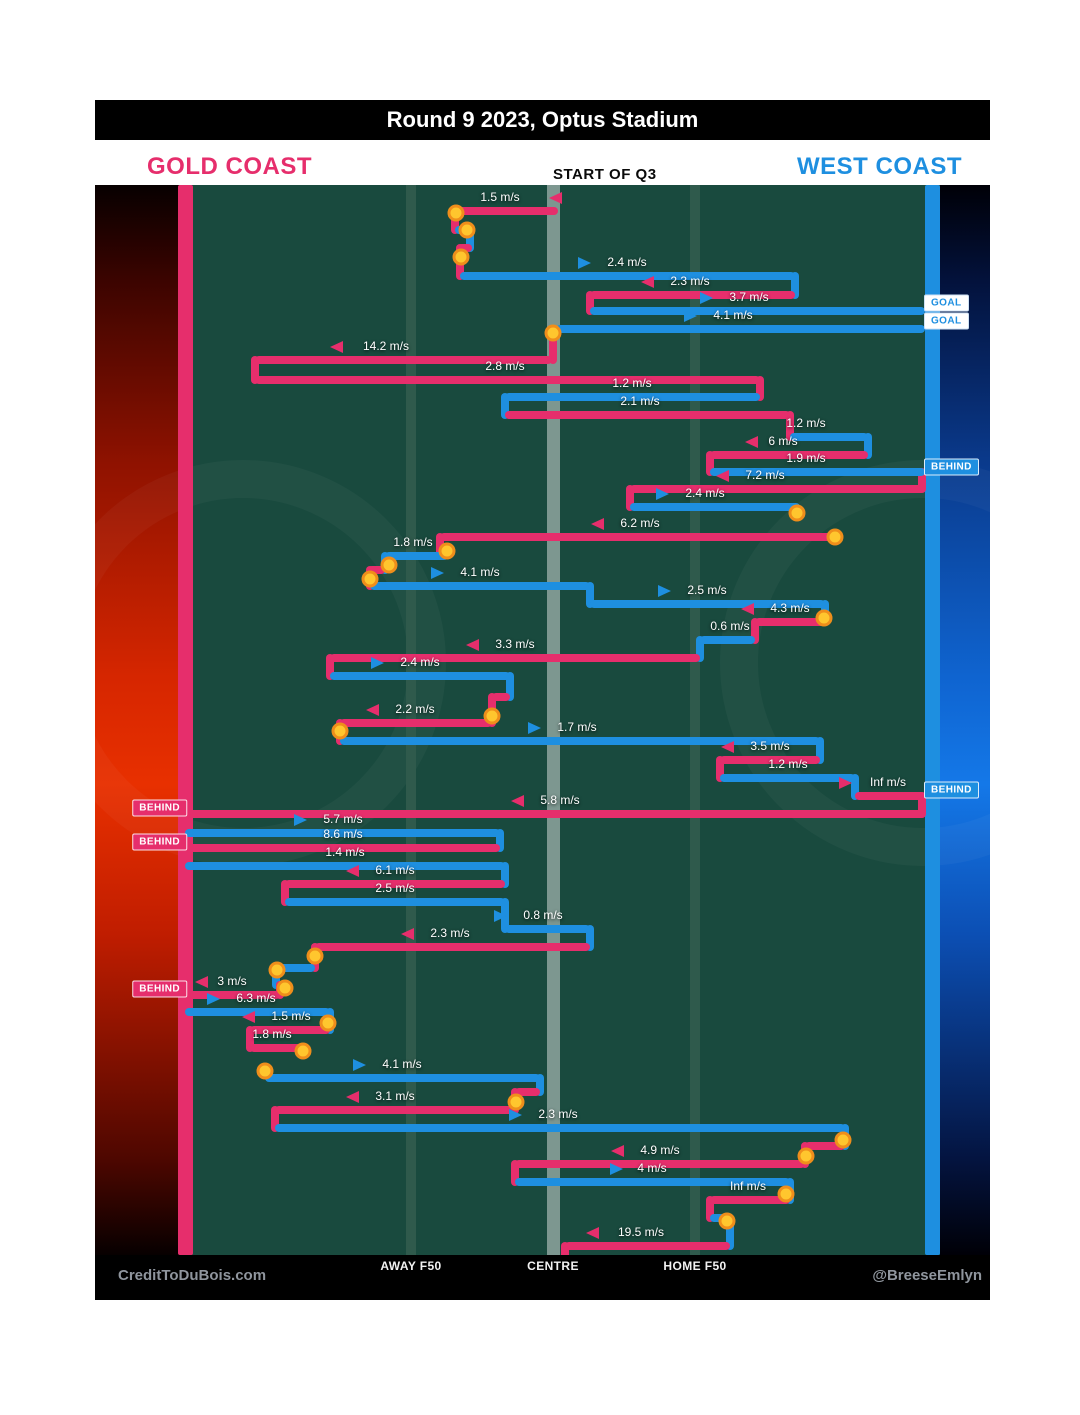 The height and width of the screenshot is (1415, 1080). What do you see at coordinates (806, 423) in the screenshot?
I see `speed-label: 1.2 m/s` at bounding box center [806, 423].